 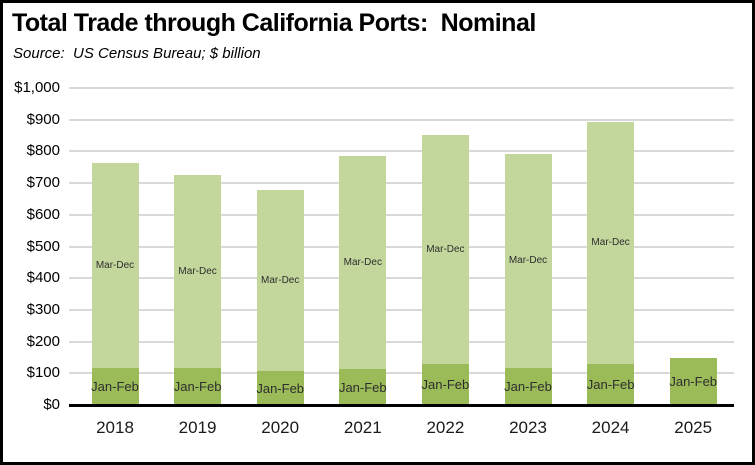 I want to click on bar-2024-segment-jan-feb: Jan-Feb, so click(x=610, y=384).